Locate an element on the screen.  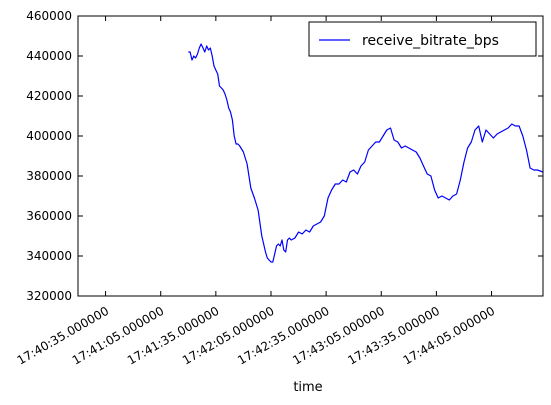
y-tick-label: 360000 is located at coordinates (49, 216).